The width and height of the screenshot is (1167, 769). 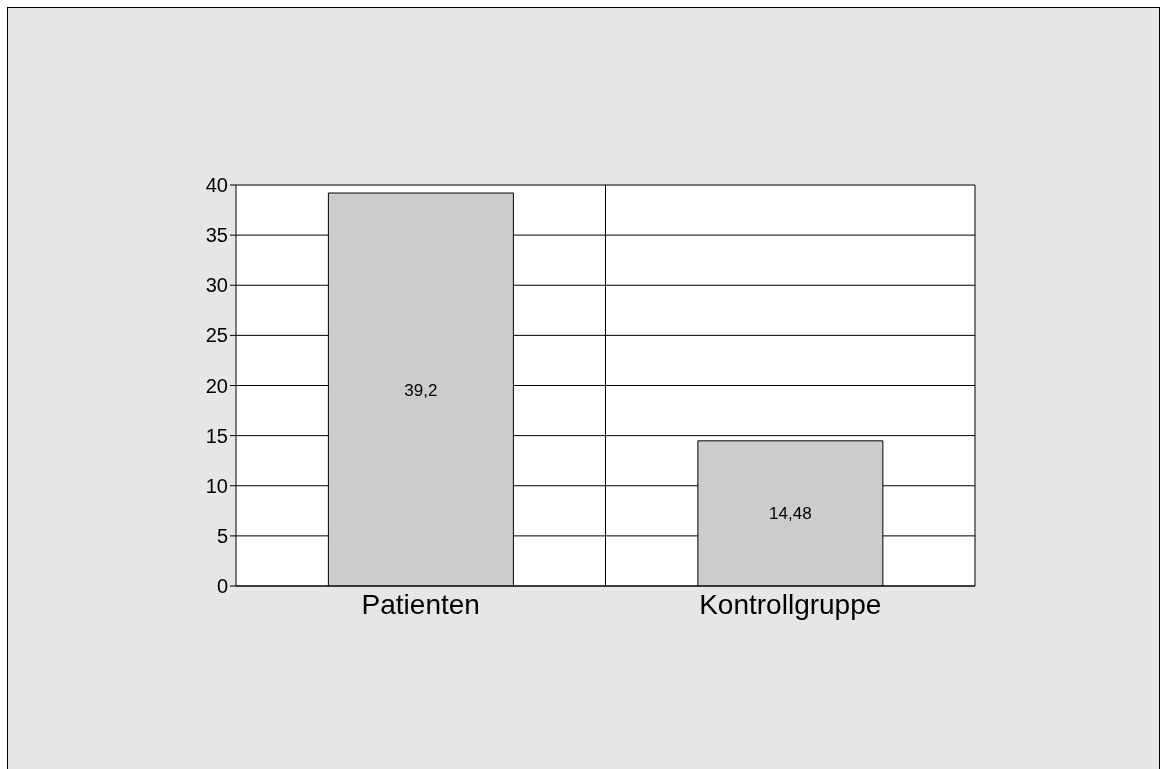 I want to click on x-tick-label: Kontrollgruppe, so click(x=790, y=604).